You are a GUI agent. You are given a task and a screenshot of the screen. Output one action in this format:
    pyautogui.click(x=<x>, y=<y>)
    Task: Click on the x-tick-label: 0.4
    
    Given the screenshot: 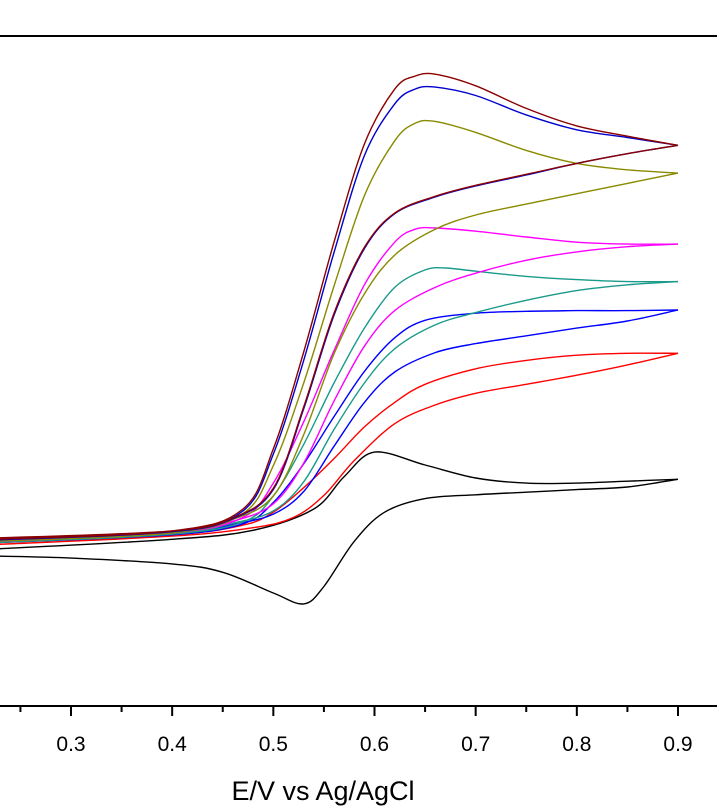 What is the action you would take?
    pyautogui.click(x=173, y=744)
    